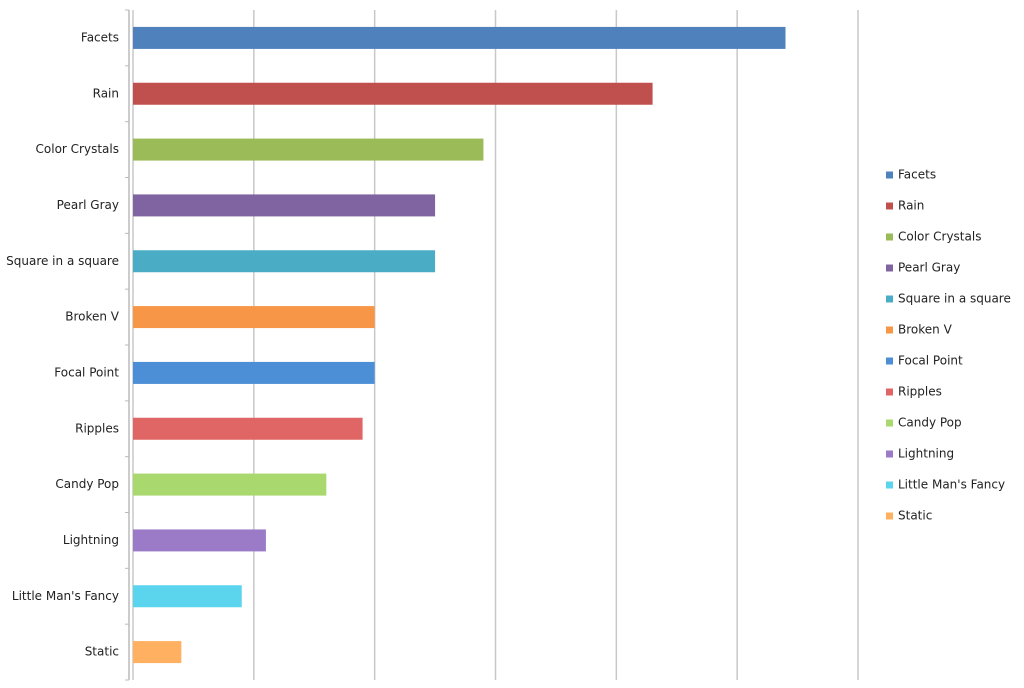 This screenshot has height=688, width=1024. Describe the element at coordinates (65, 596) in the screenshot. I see `y-tick-label: Little Man's Fancy` at that location.